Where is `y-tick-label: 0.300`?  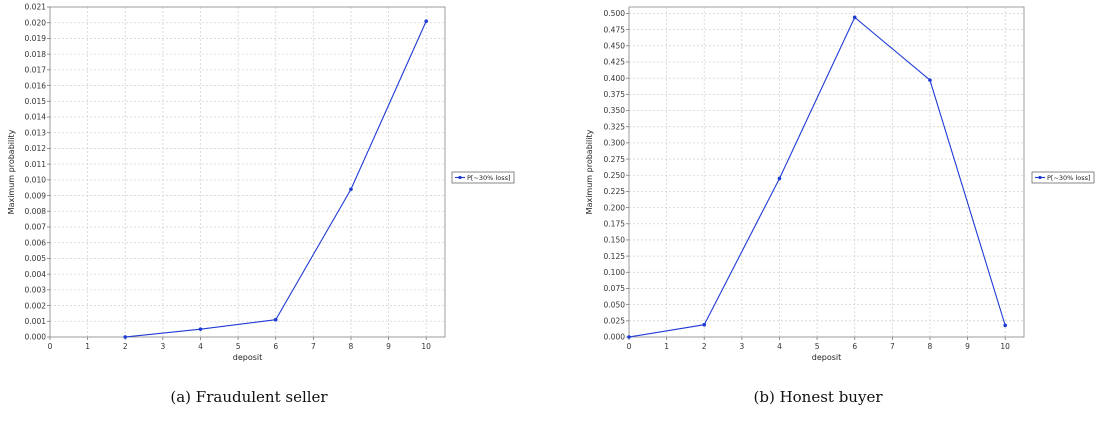 y-tick-label: 0.300 is located at coordinates (615, 143).